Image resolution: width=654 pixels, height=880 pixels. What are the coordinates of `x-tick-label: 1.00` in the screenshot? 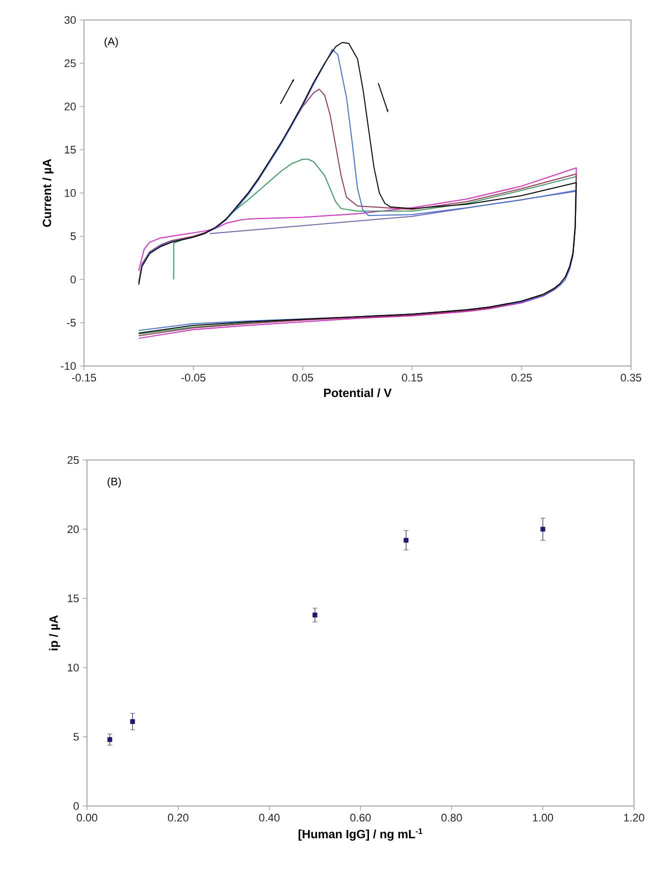 It's located at (543, 818).